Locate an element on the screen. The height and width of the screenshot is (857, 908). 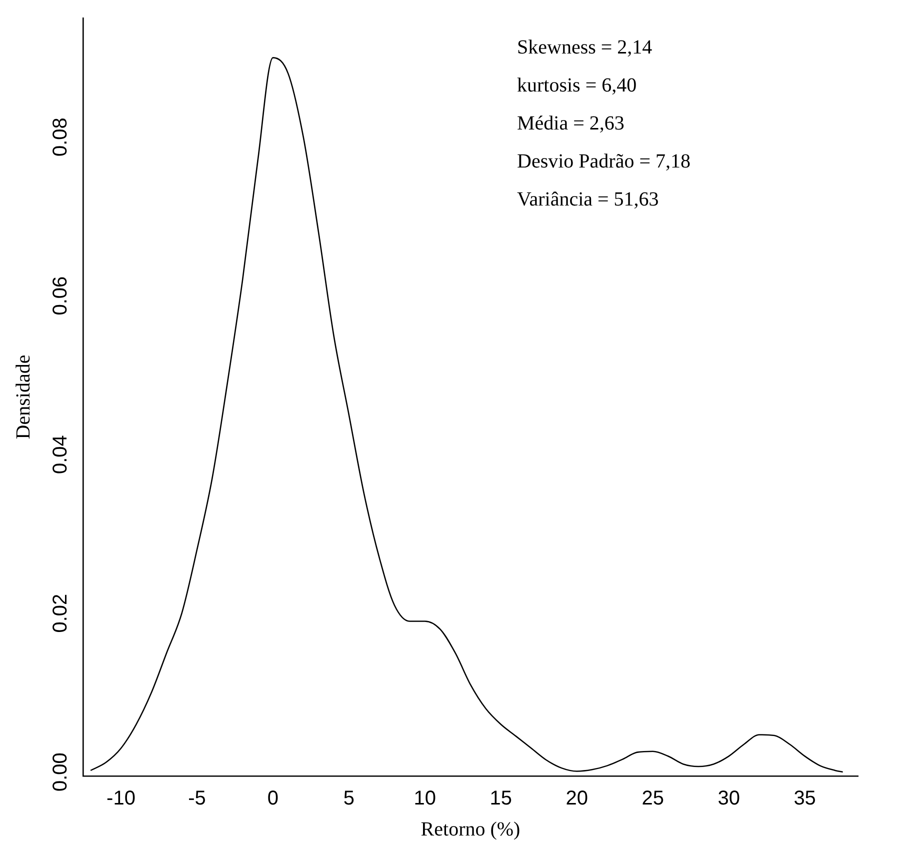
x-tick-label: 0 is located at coordinates (273, 799).